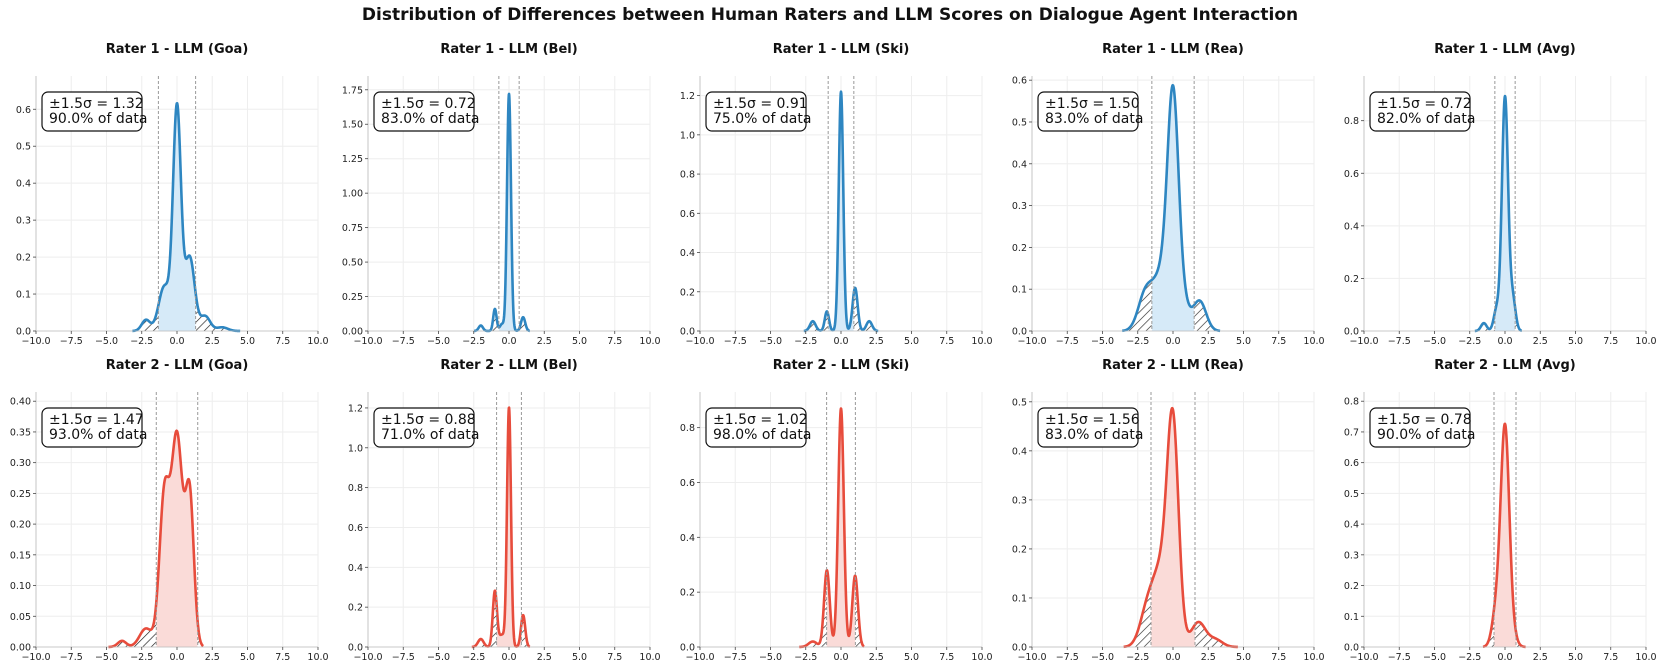  I want to click on y-tick-label: 0.10, so click(20, 586).